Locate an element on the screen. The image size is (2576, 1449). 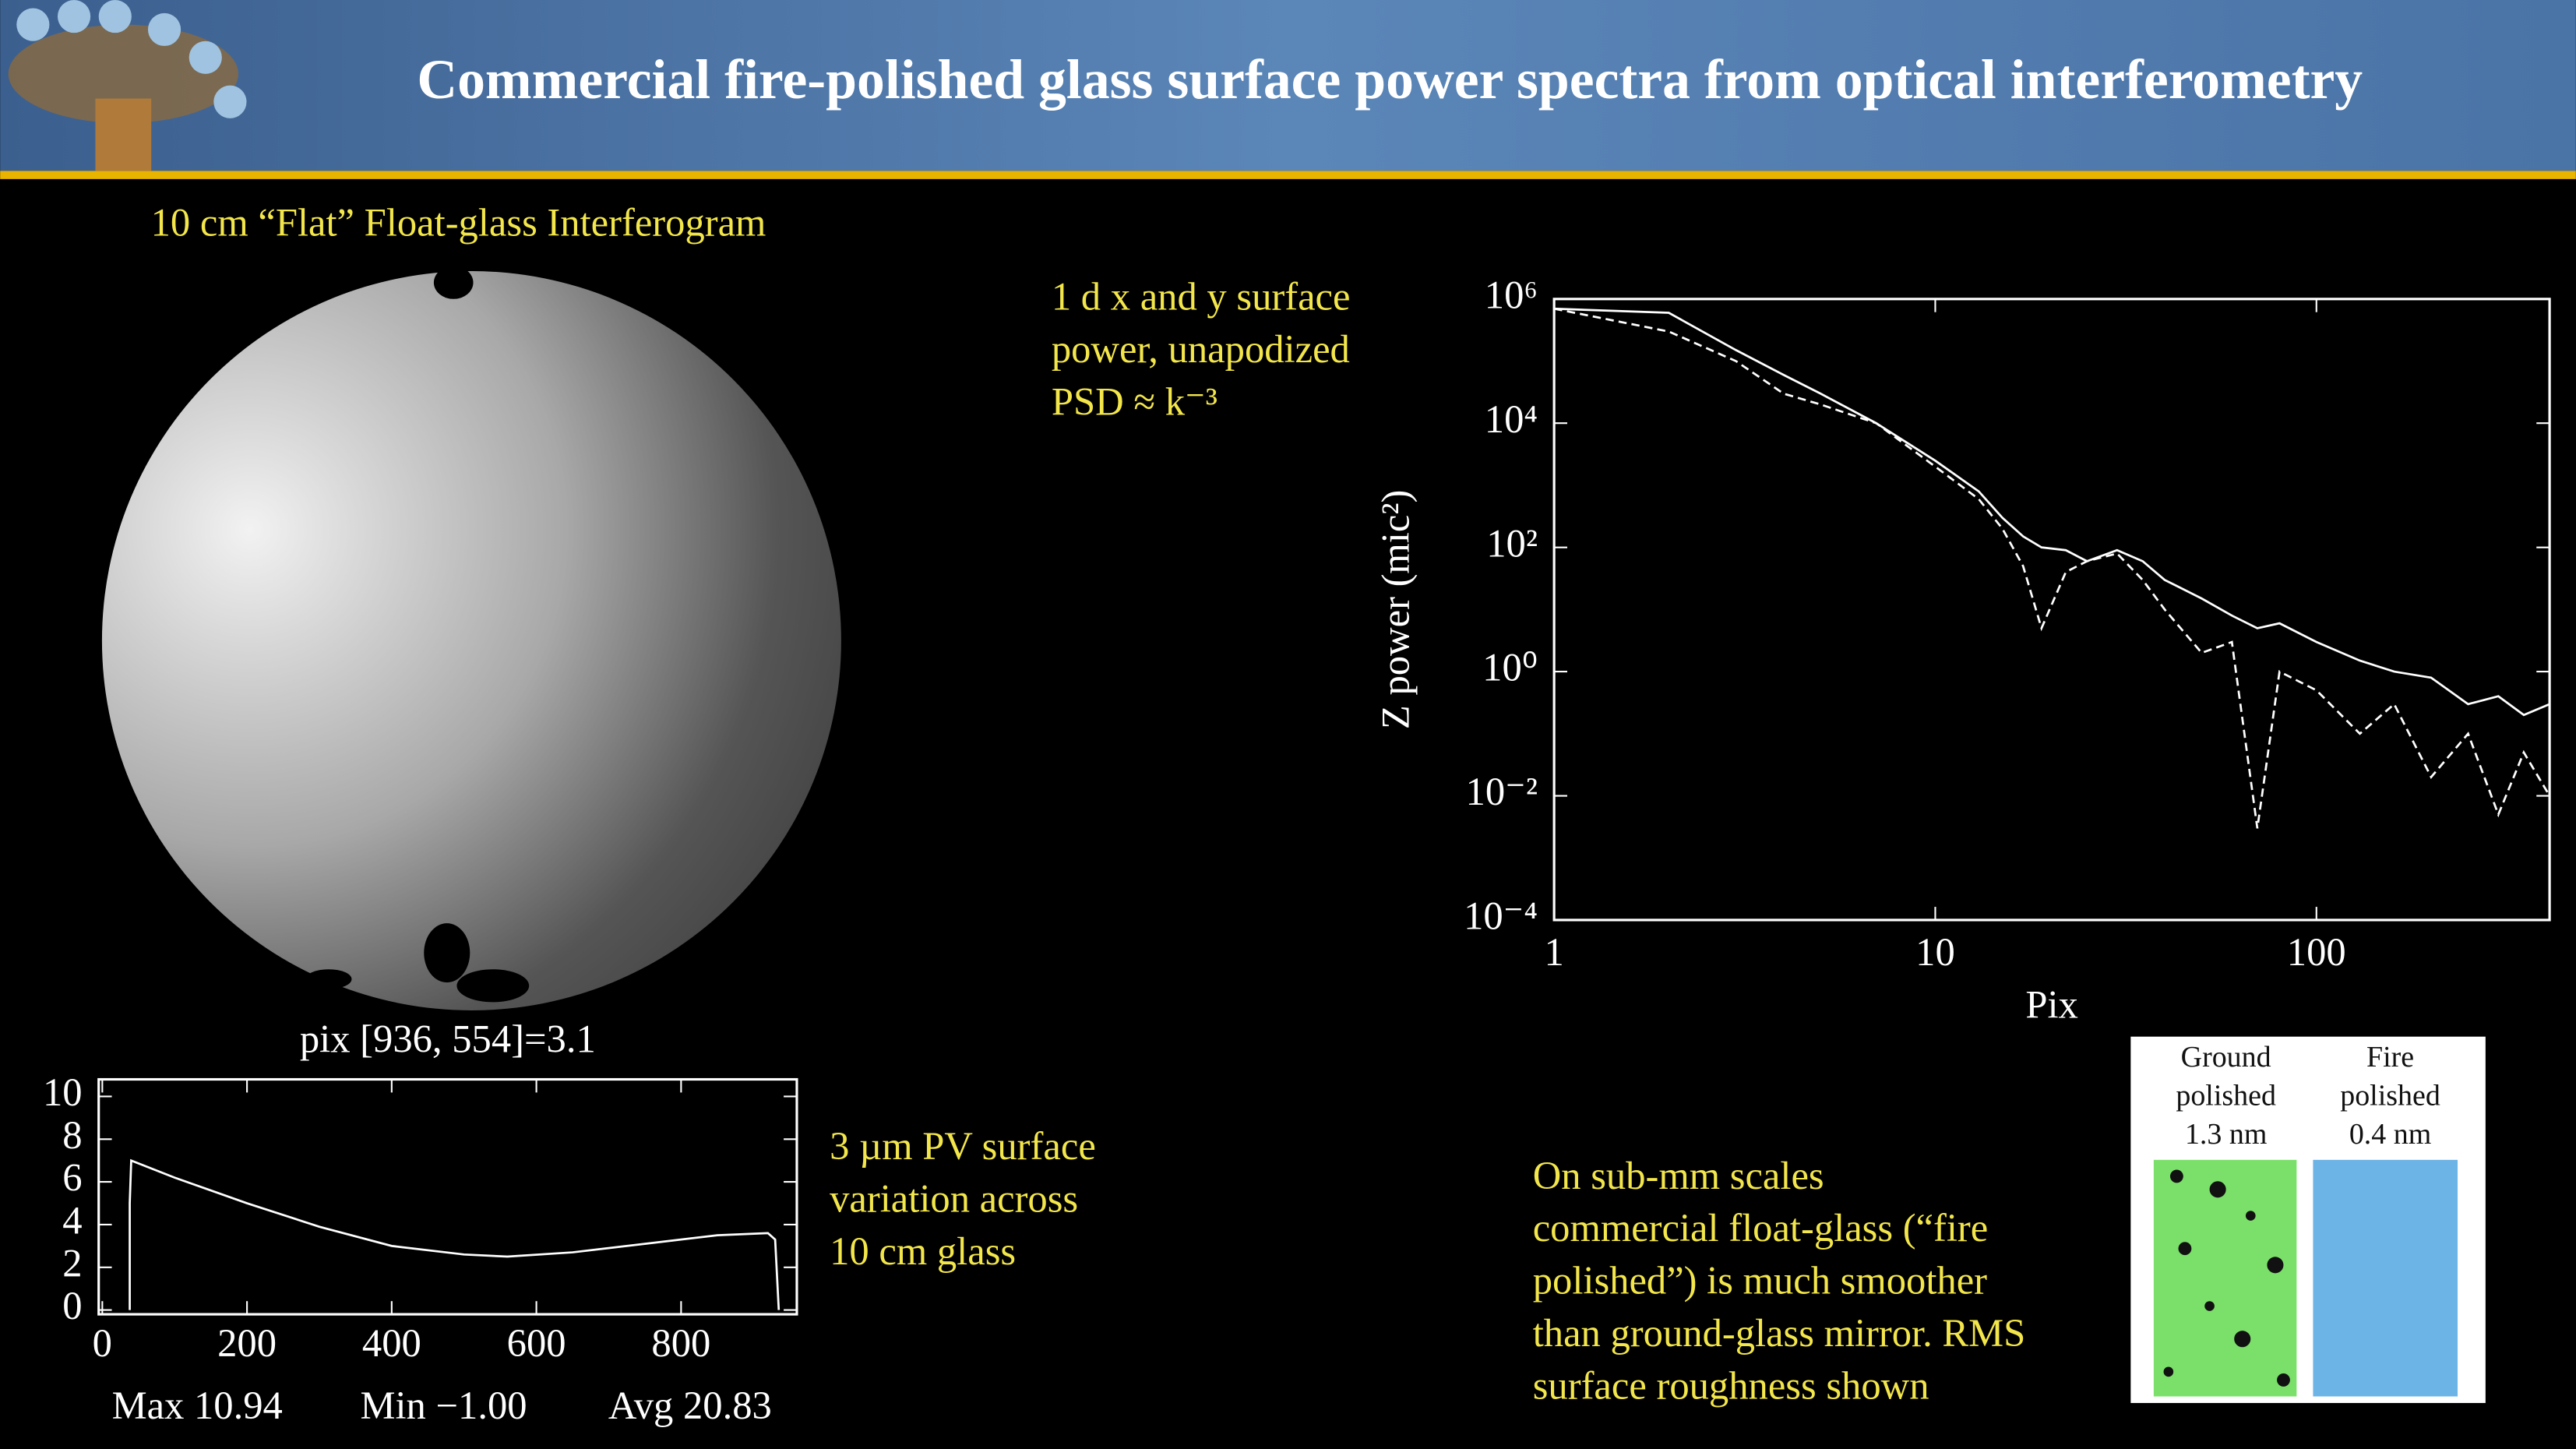
y-tick-label: 4 is located at coordinates (72, 1221).